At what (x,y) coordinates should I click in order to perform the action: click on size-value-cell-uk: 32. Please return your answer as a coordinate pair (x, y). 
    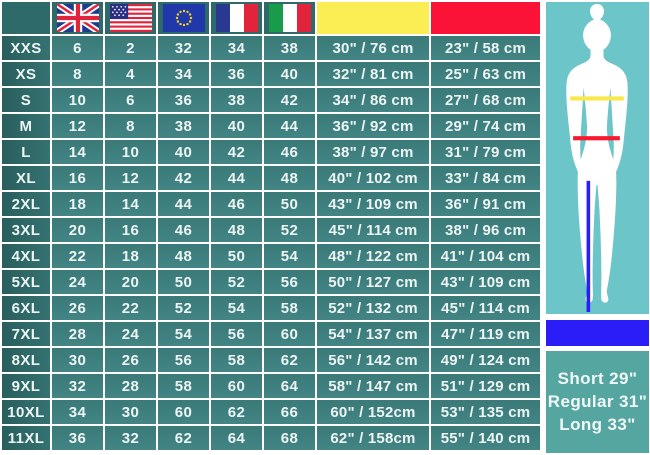
    Looking at the image, I should click on (77, 386).